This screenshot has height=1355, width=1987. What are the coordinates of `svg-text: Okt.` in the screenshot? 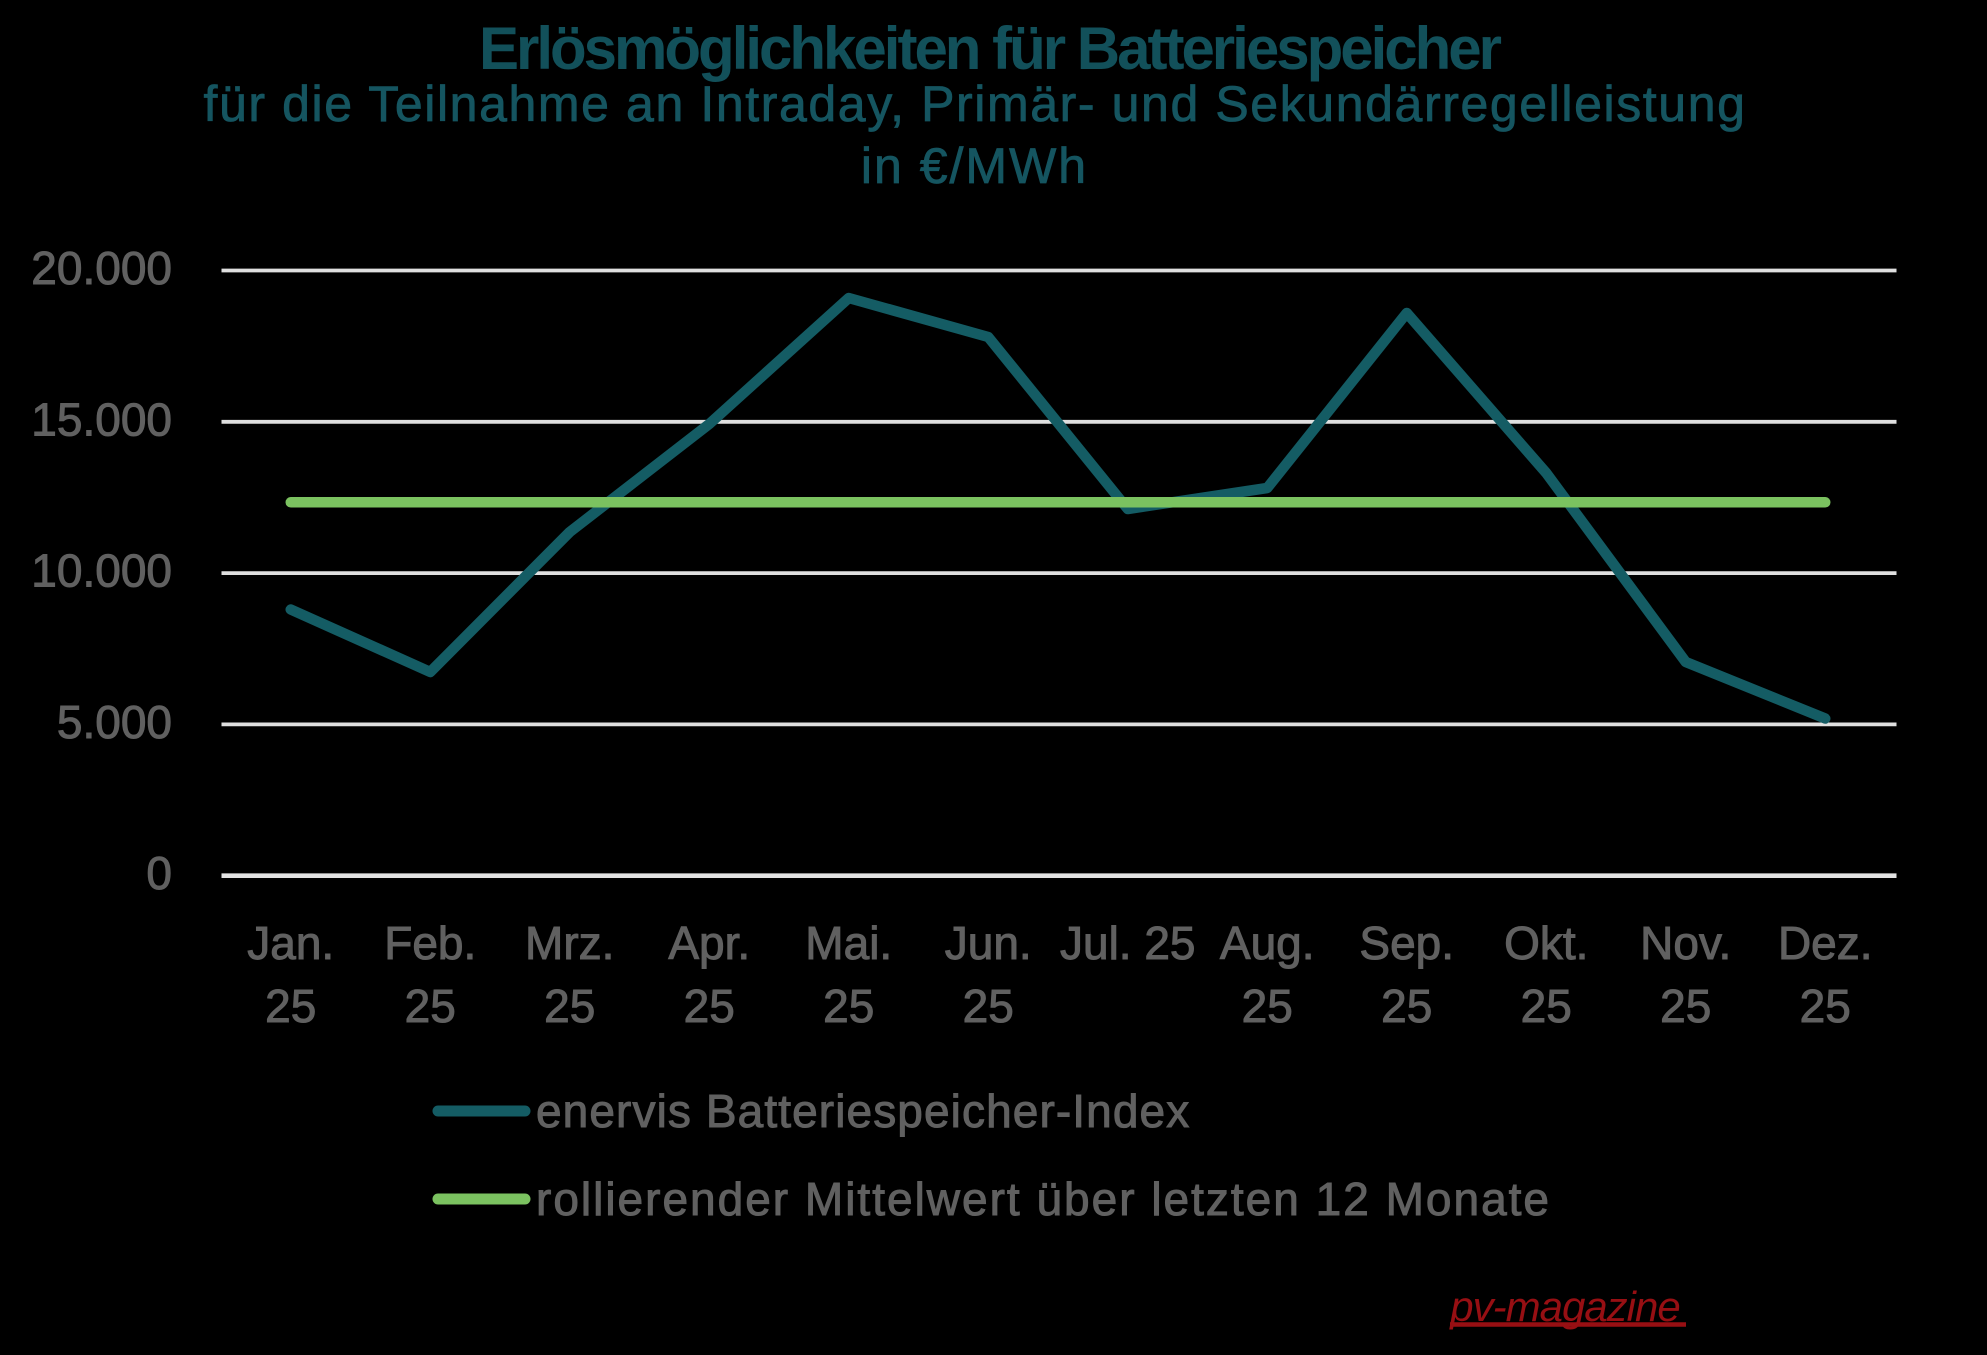 It's located at (1546, 943).